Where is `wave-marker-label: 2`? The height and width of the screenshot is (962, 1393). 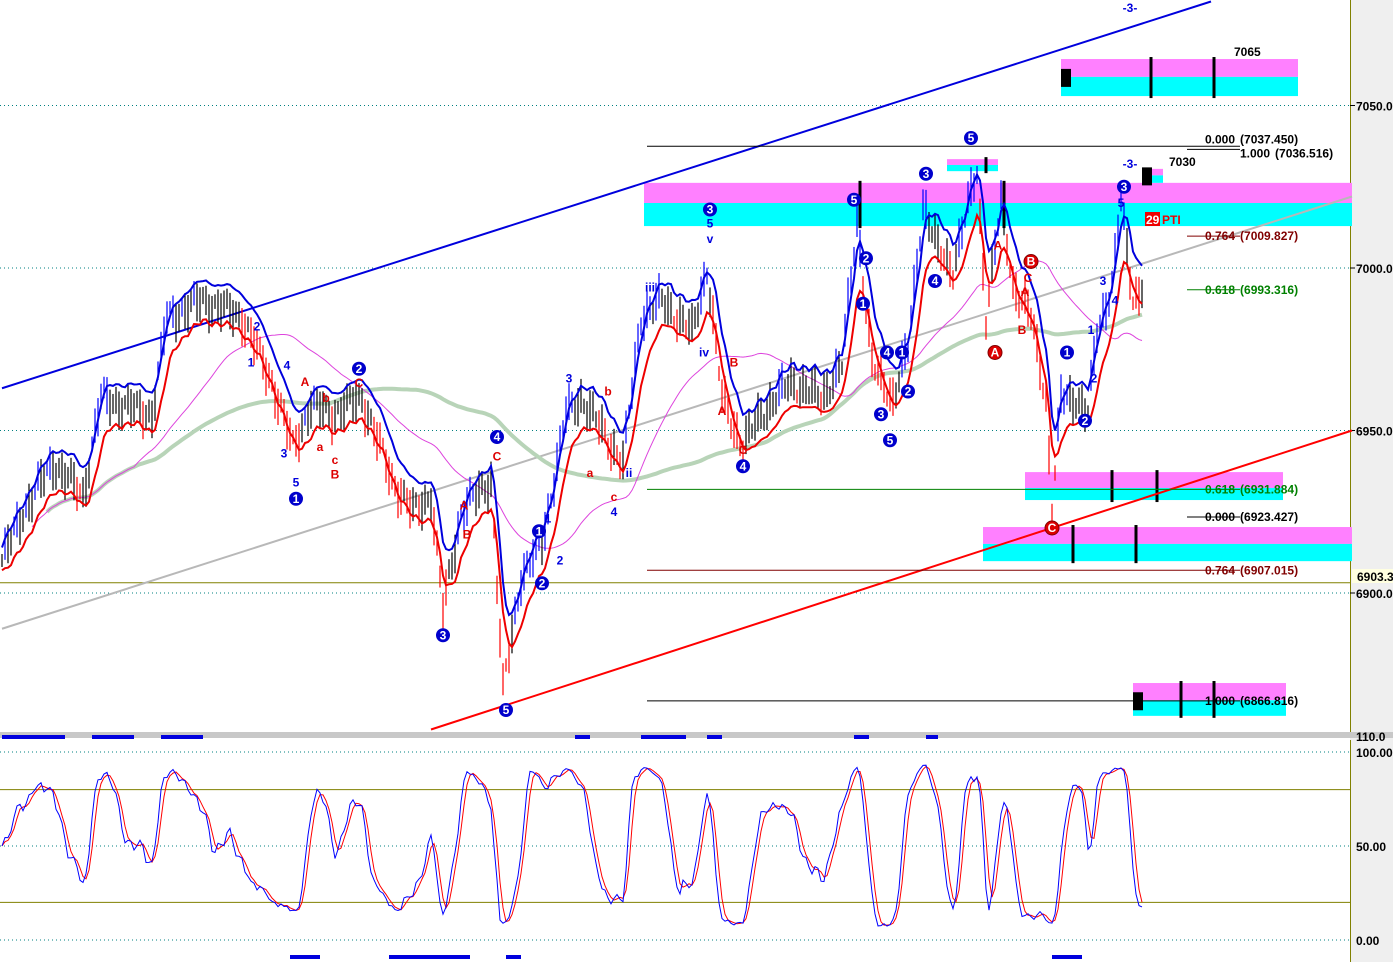
wave-marker-label: 2 is located at coordinates (542, 583).